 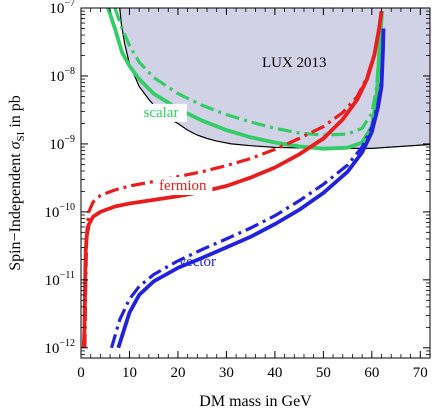 What do you see at coordinates (129, 373) in the screenshot?
I see `x-tick-label: 10` at bounding box center [129, 373].